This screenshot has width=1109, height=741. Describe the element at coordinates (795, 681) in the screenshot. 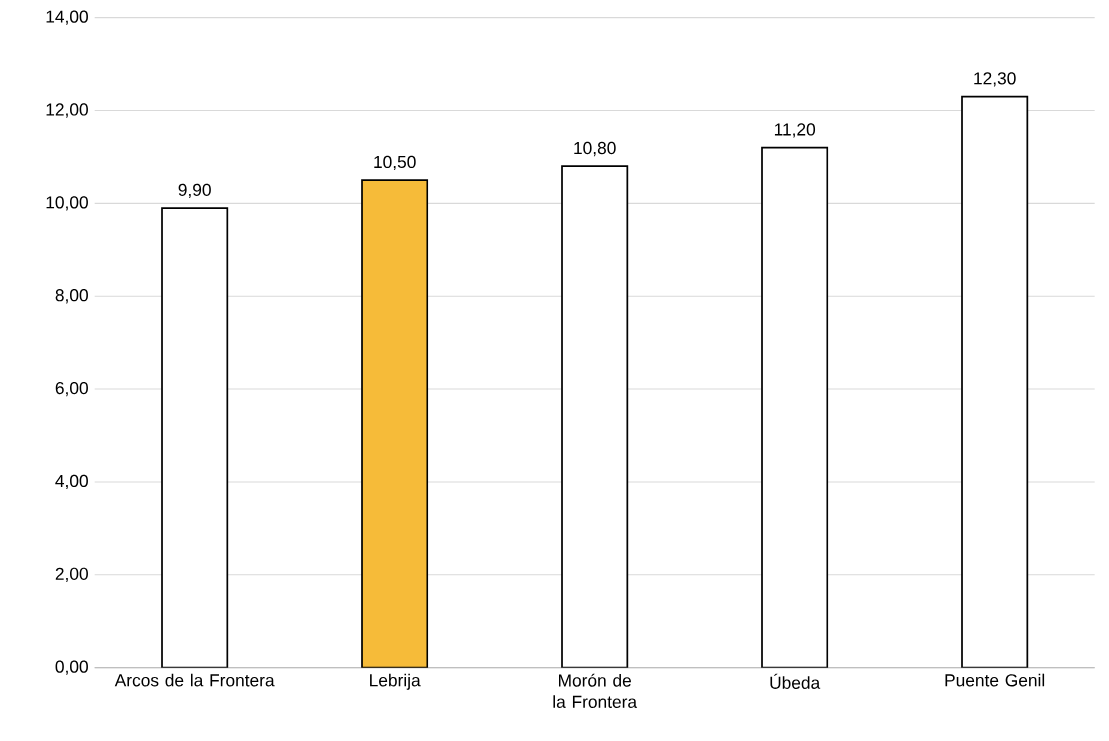

I see `x-tick-label: Úbeda` at that location.